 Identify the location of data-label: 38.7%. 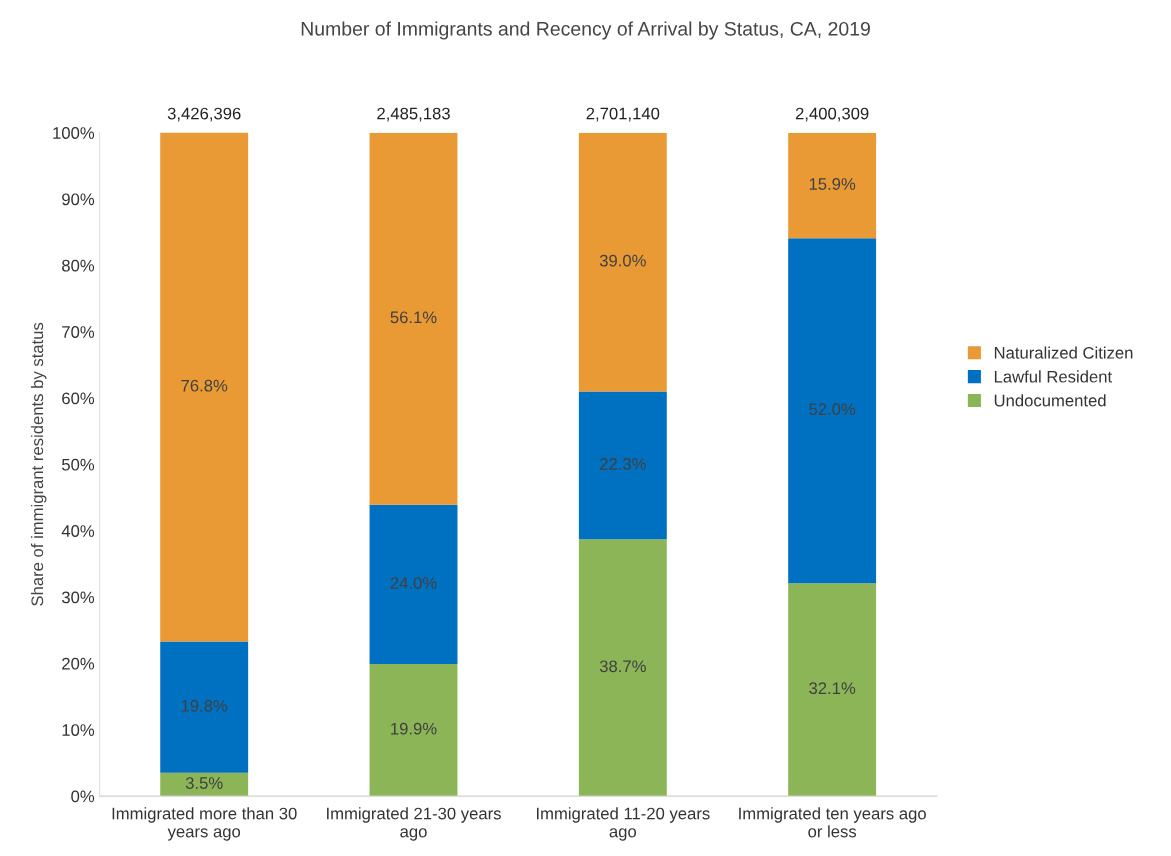
(622, 666).